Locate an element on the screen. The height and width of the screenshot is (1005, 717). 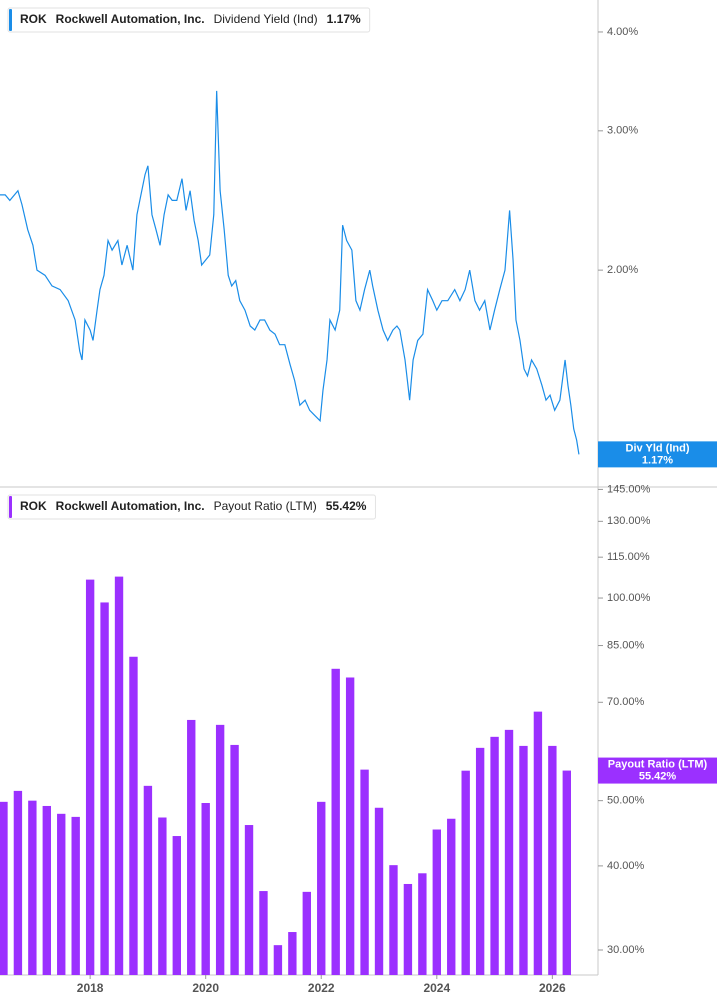
value-tag-value: 1.17% is located at coordinates (657, 460).